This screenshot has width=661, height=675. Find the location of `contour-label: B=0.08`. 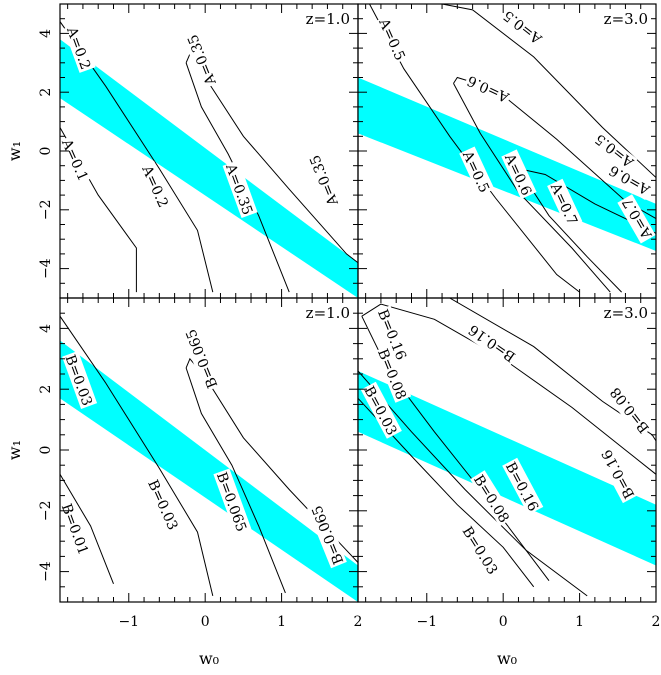

contour-label: B=0.08 is located at coordinates (629, 410).